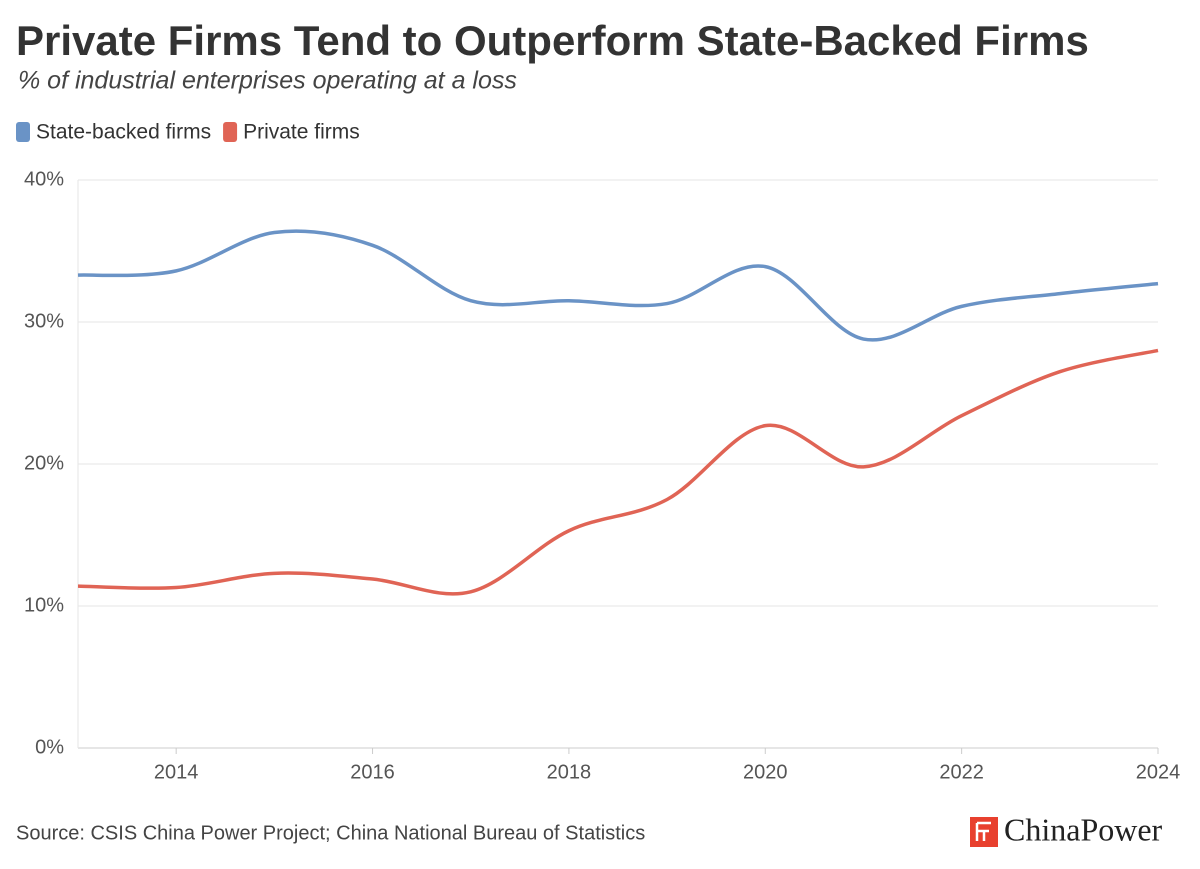  What do you see at coordinates (983, 831) in the screenshot?
I see `brand-icon-glyph` at bounding box center [983, 831].